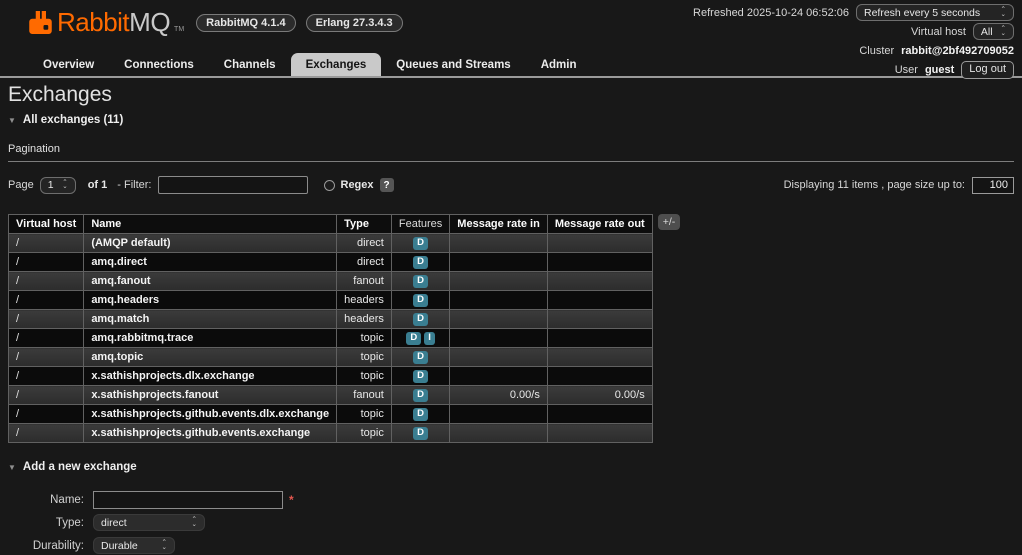 This screenshot has width=1022, height=555. Describe the element at coordinates (106, 22) in the screenshot. I see `rabbitmq-logo: RabbitMQ TM` at that location.